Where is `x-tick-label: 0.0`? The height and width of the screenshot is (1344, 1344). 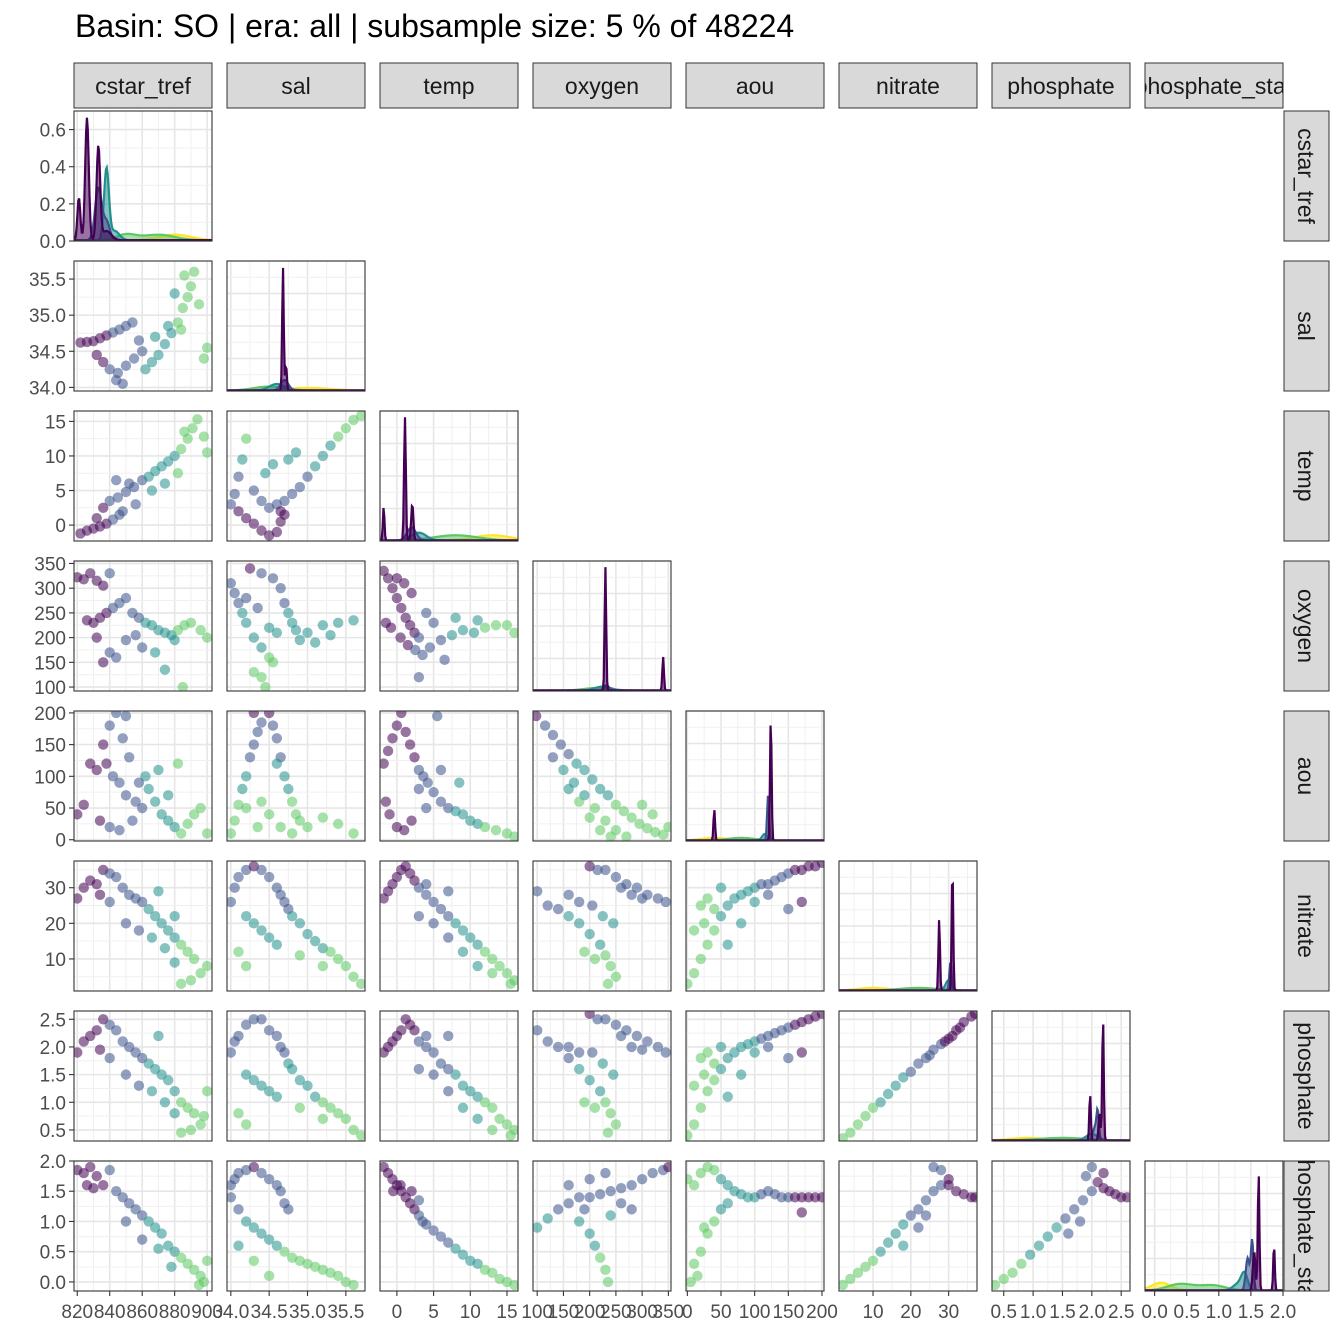
x-tick-label: 0.0 is located at coordinates (1154, 1312).